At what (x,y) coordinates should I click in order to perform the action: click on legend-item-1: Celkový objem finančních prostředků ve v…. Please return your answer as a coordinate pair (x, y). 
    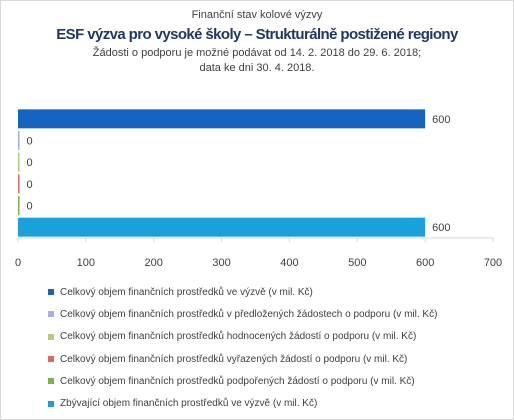
    Looking at the image, I should click on (278, 292).